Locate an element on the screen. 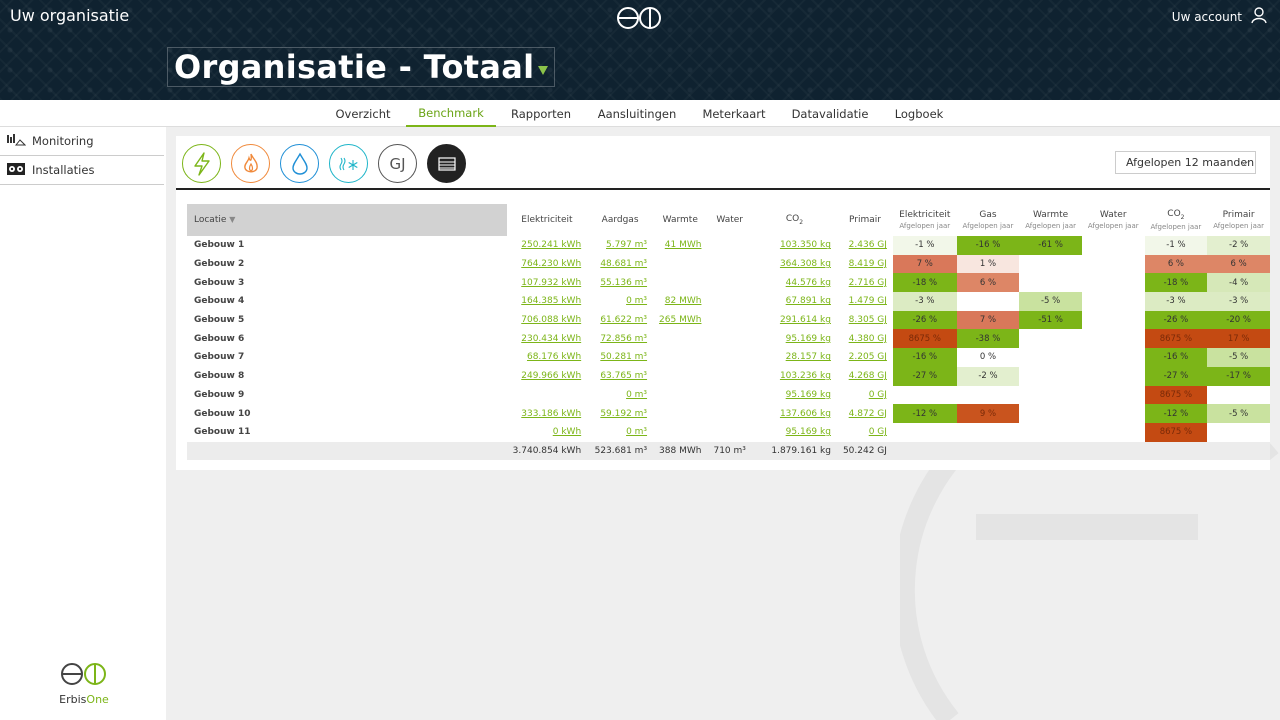  value-link-co2: 44.576 kg is located at coordinates (808, 282).